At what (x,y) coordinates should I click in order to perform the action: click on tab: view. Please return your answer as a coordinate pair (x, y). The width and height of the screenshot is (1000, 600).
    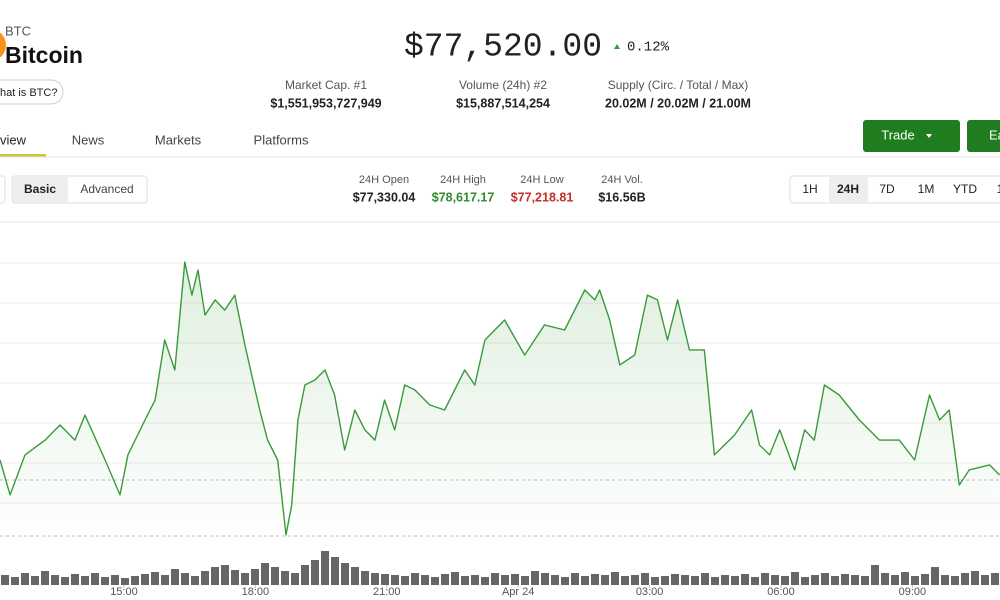
    Looking at the image, I should click on (13, 139).